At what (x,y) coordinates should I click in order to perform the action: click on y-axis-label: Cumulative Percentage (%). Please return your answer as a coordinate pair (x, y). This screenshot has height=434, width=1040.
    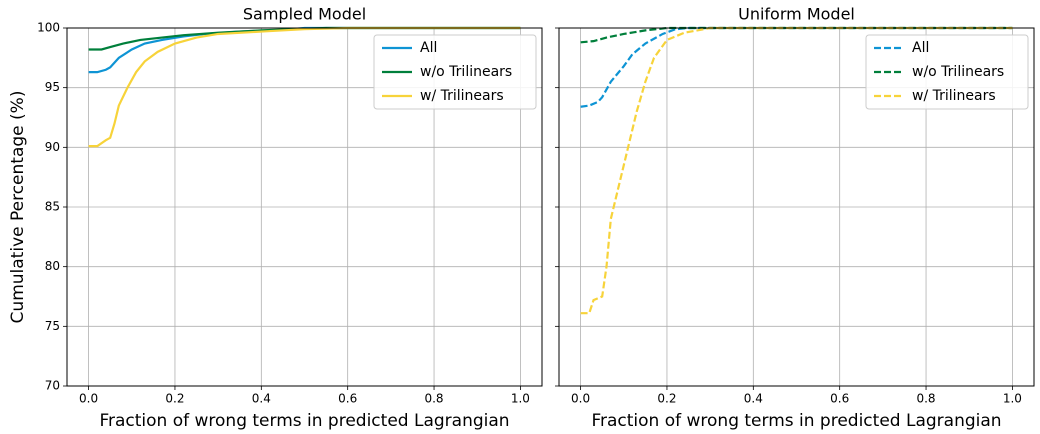
    Looking at the image, I should click on (18, 207).